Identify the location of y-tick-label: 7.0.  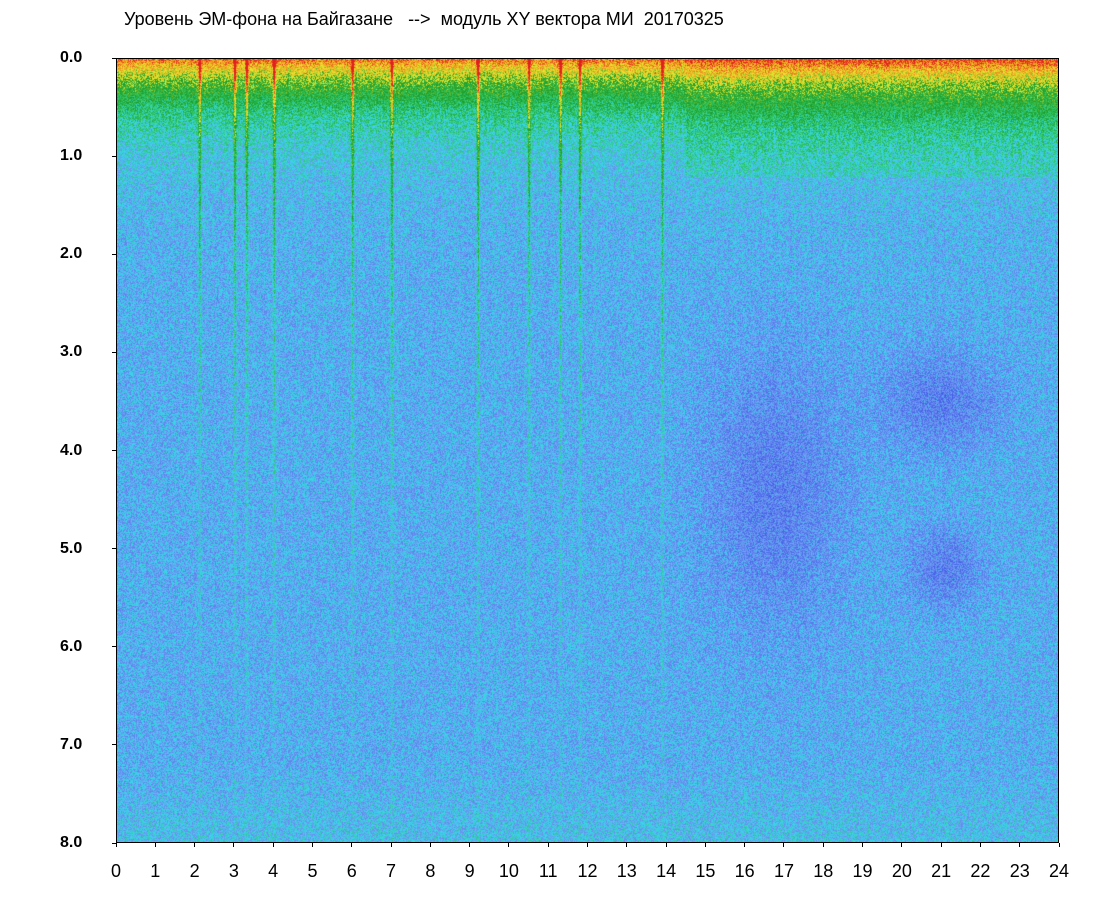
(71, 744).